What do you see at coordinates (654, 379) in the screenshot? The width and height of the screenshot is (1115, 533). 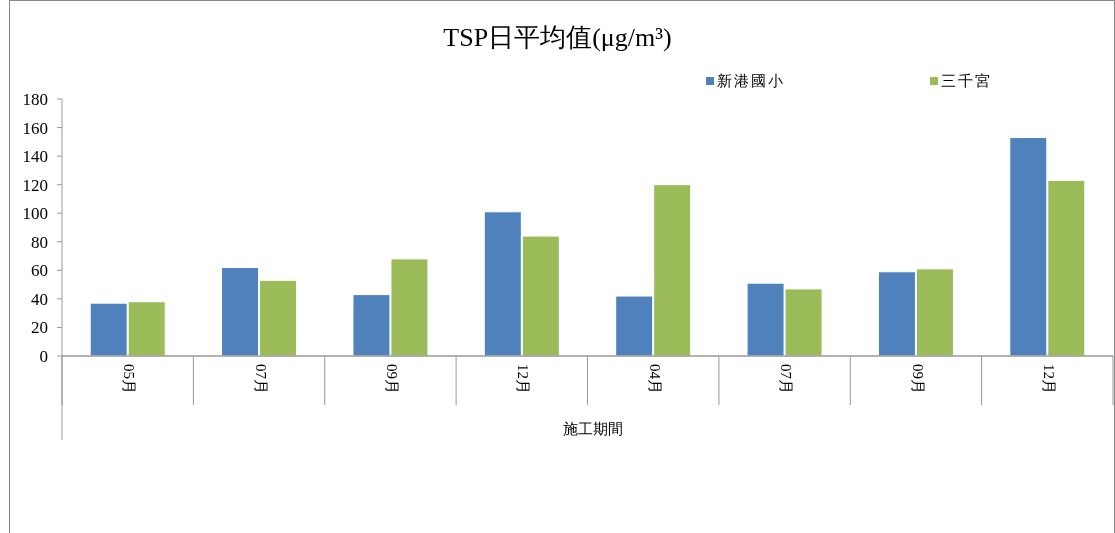 I see `x-tick-label: 04月` at bounding box center [654, 379].